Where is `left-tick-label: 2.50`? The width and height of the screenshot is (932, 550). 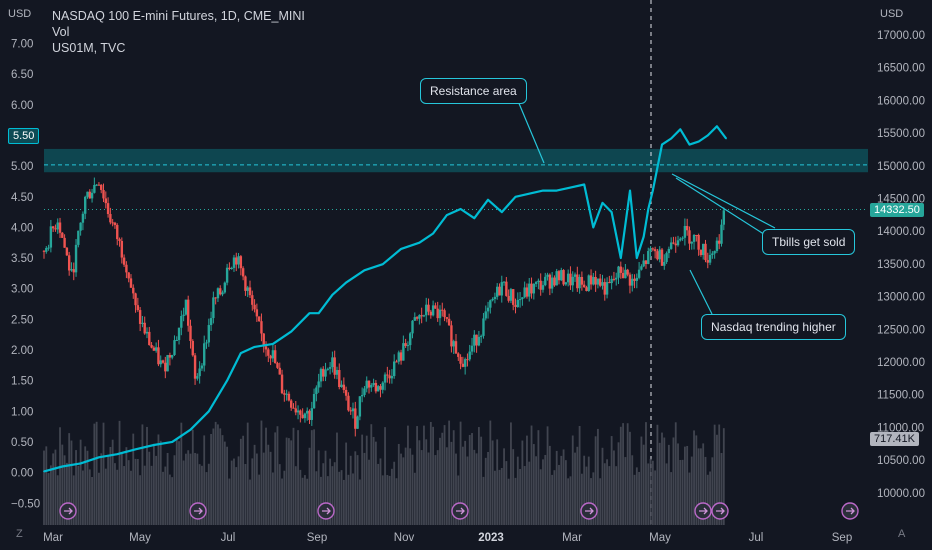
left-tick-label: 2.50 is located at coordinates (22, 320).